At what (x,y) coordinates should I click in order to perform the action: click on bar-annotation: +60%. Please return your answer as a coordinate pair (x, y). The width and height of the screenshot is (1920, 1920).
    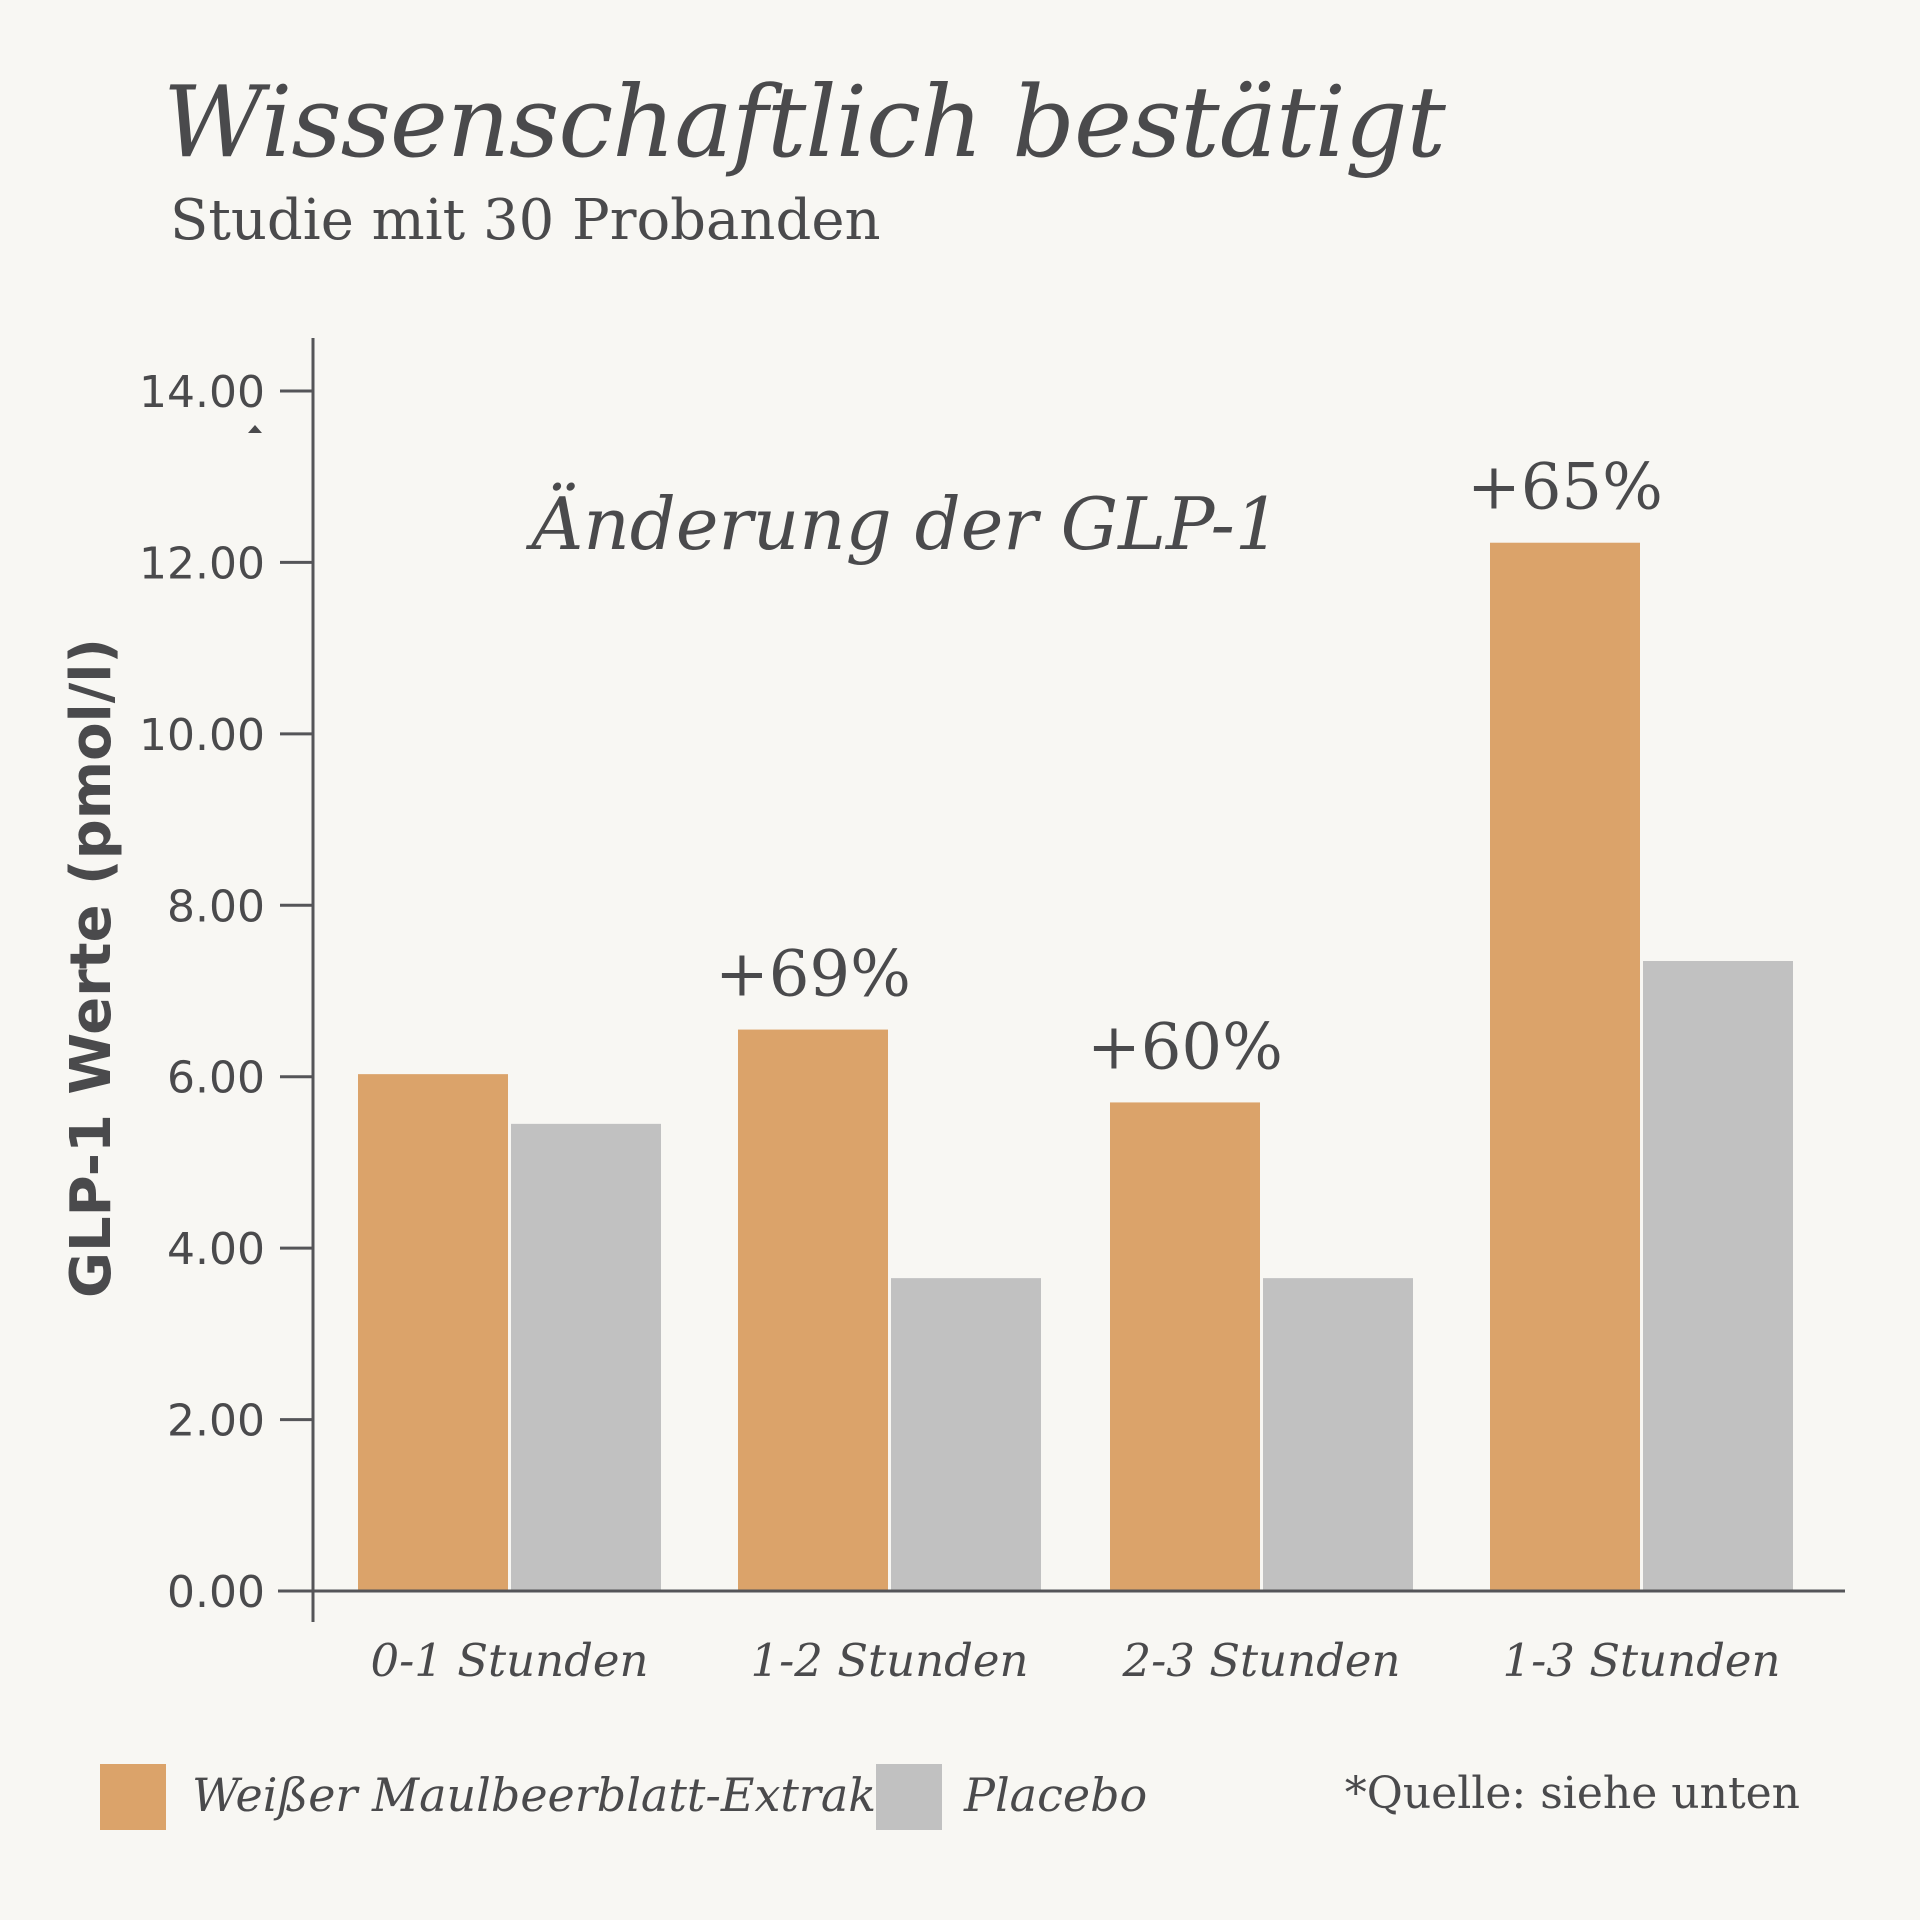
    Looking at the image, I should click on (1185, 1047).